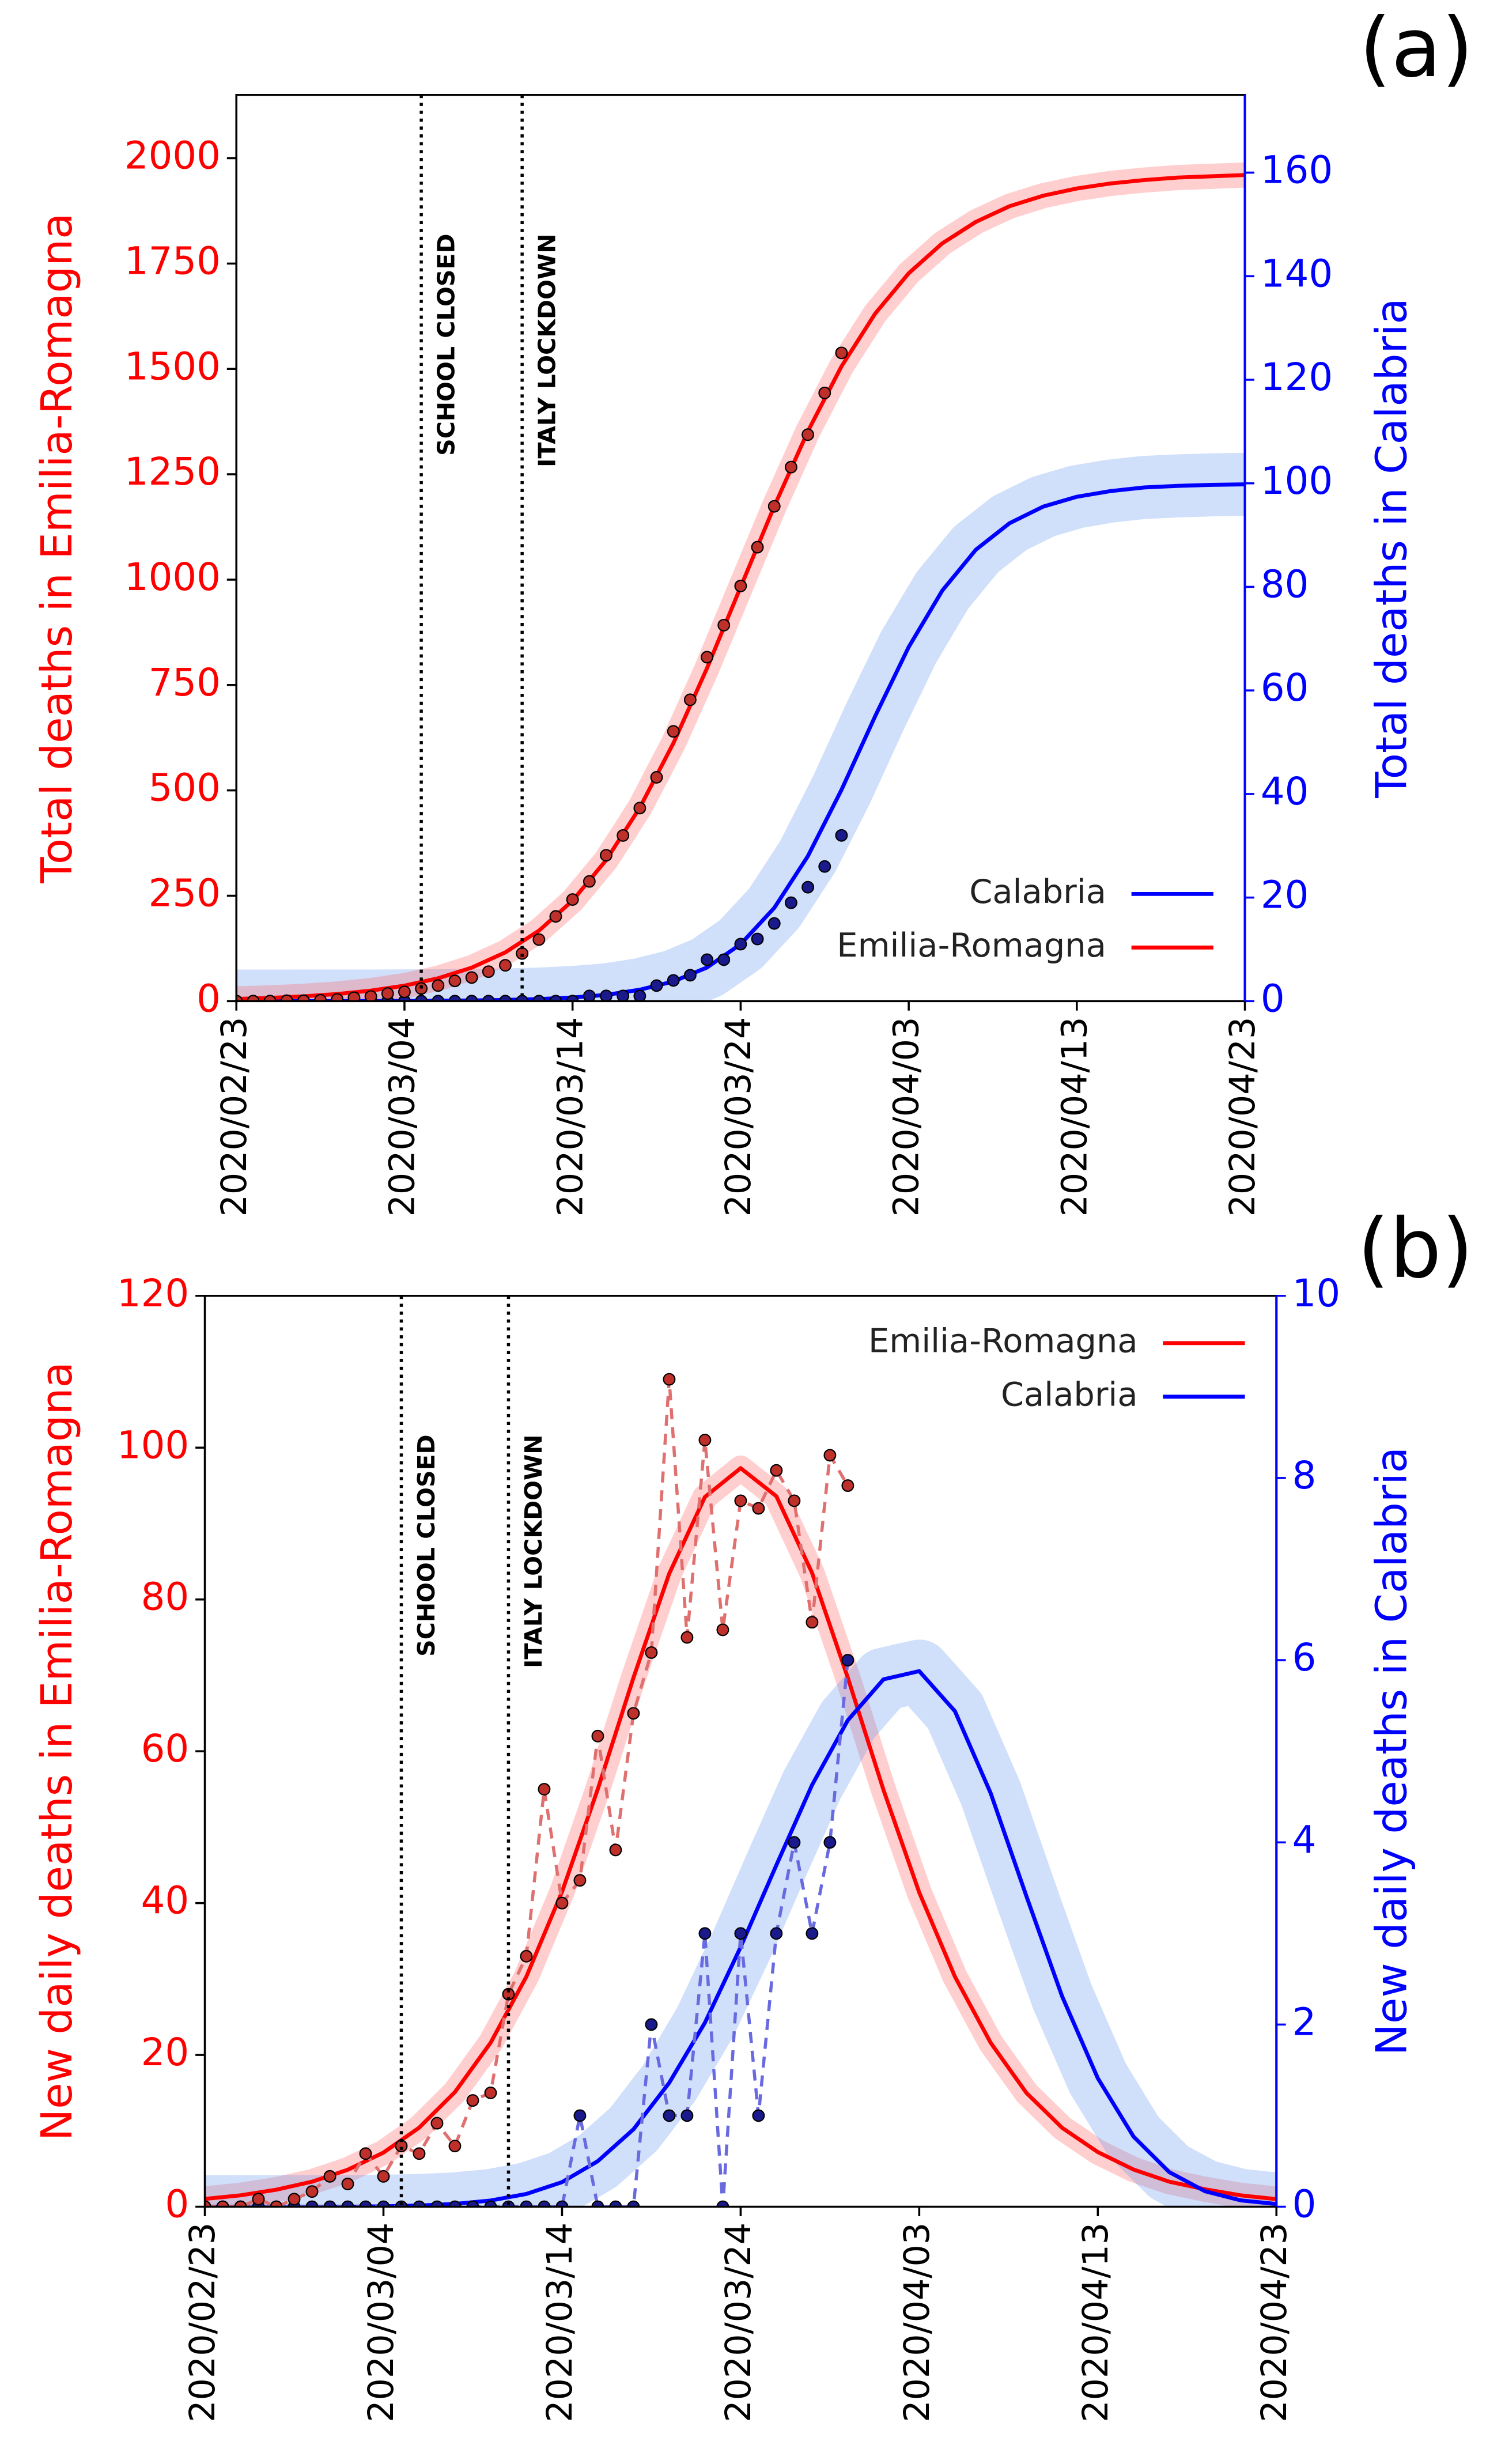  Describe the element at coordinates (185, 894) in the screenshot. I see `y-tick-label: 250` at that location.